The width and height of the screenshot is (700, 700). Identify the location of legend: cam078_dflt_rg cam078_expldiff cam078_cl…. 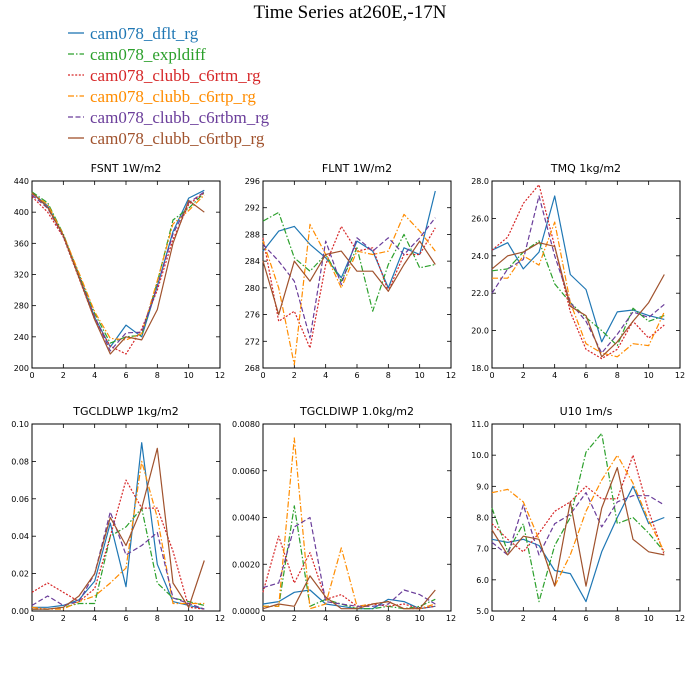
(169, 86).